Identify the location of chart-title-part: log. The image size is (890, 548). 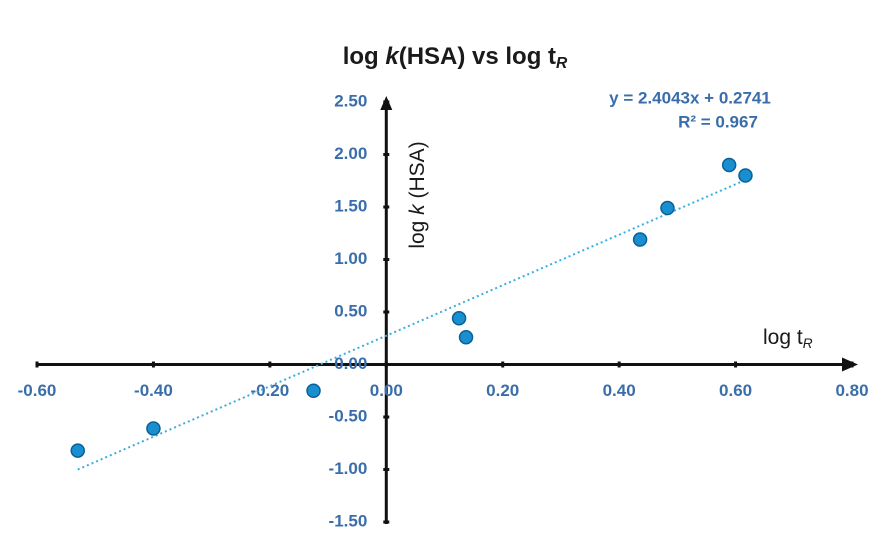
(364, 56).